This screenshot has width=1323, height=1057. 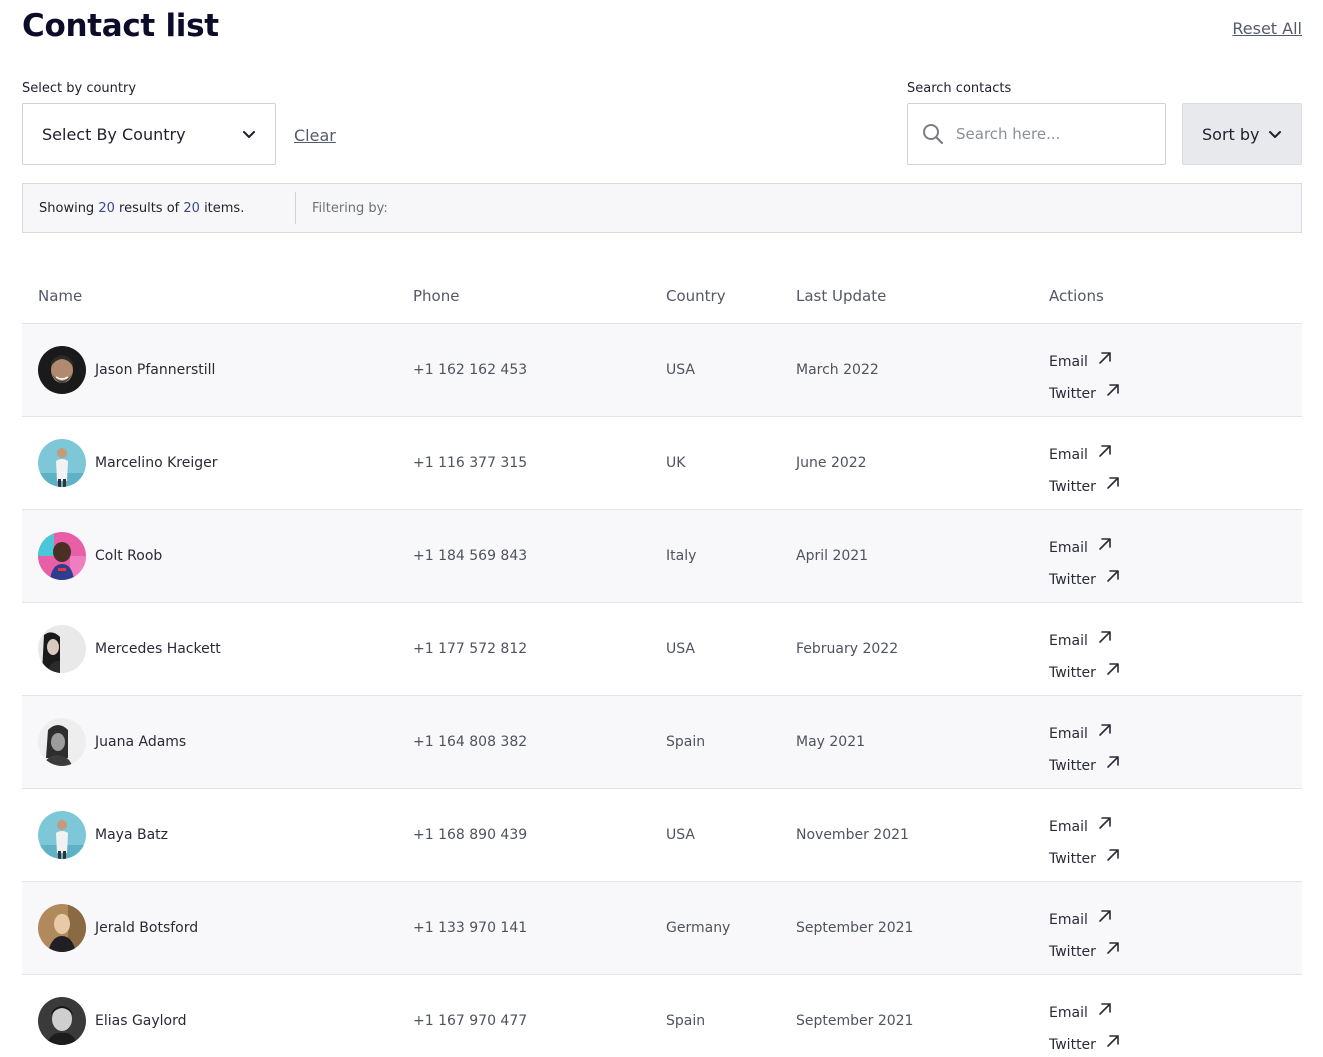 I want to click on status-divider, so click(x=295, y=208).